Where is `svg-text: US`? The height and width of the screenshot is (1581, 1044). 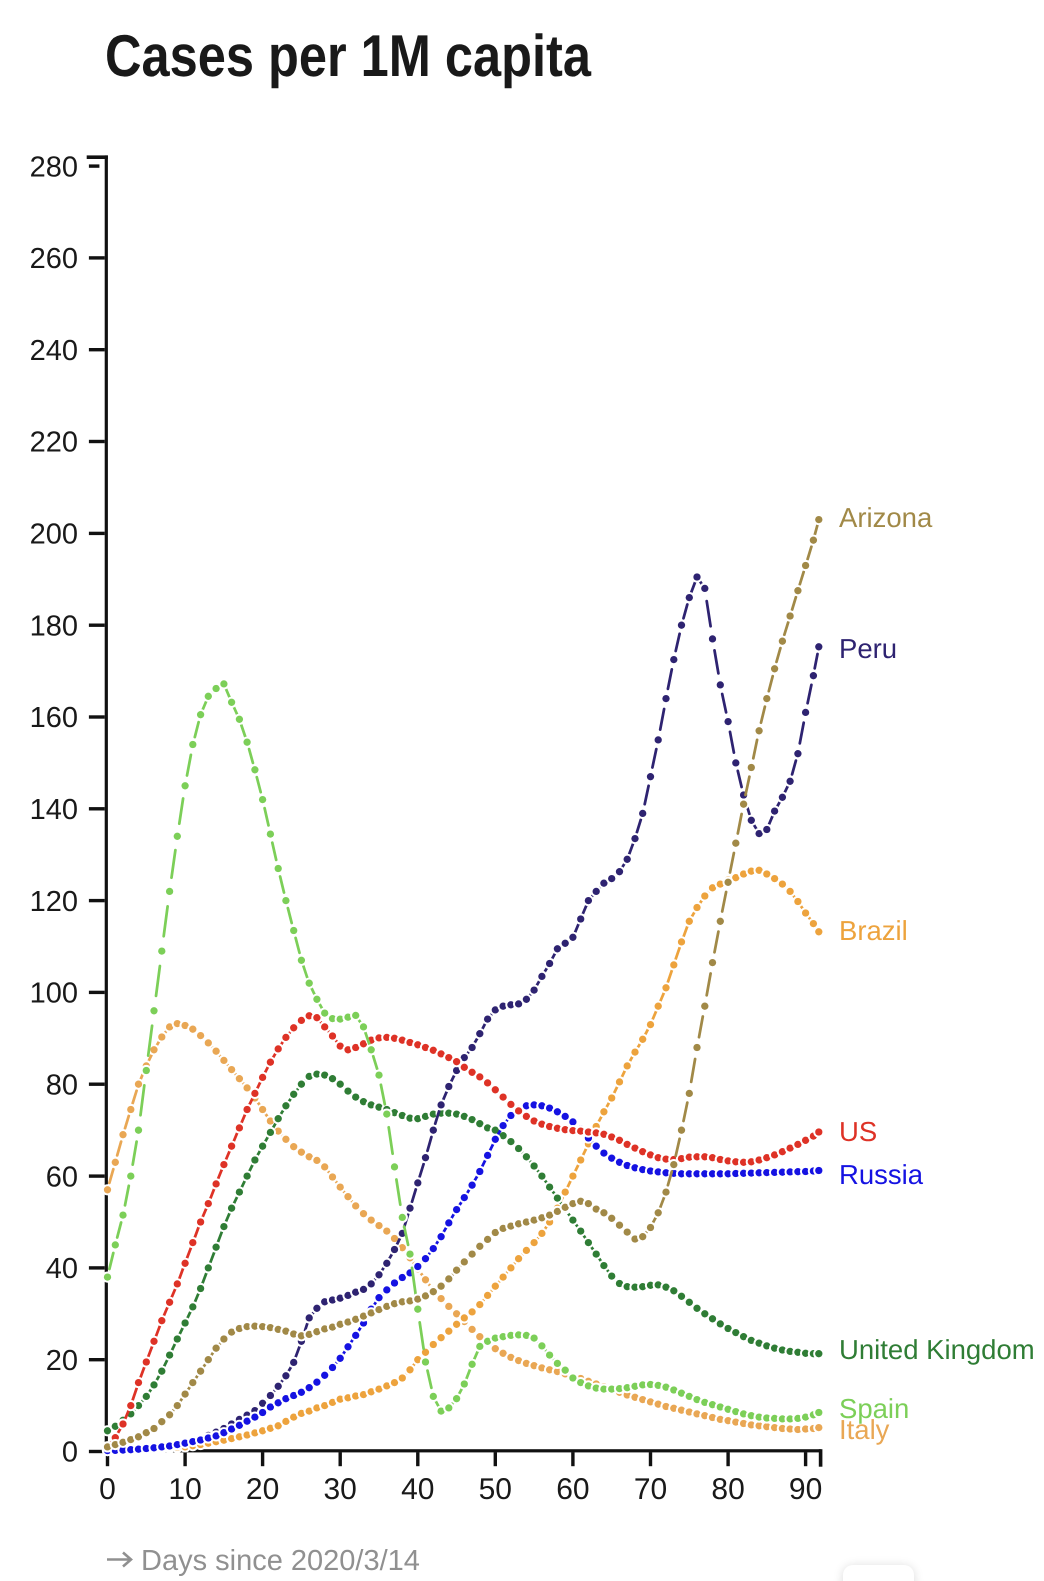 svg-text: US is located at coordinates (858, 1131).